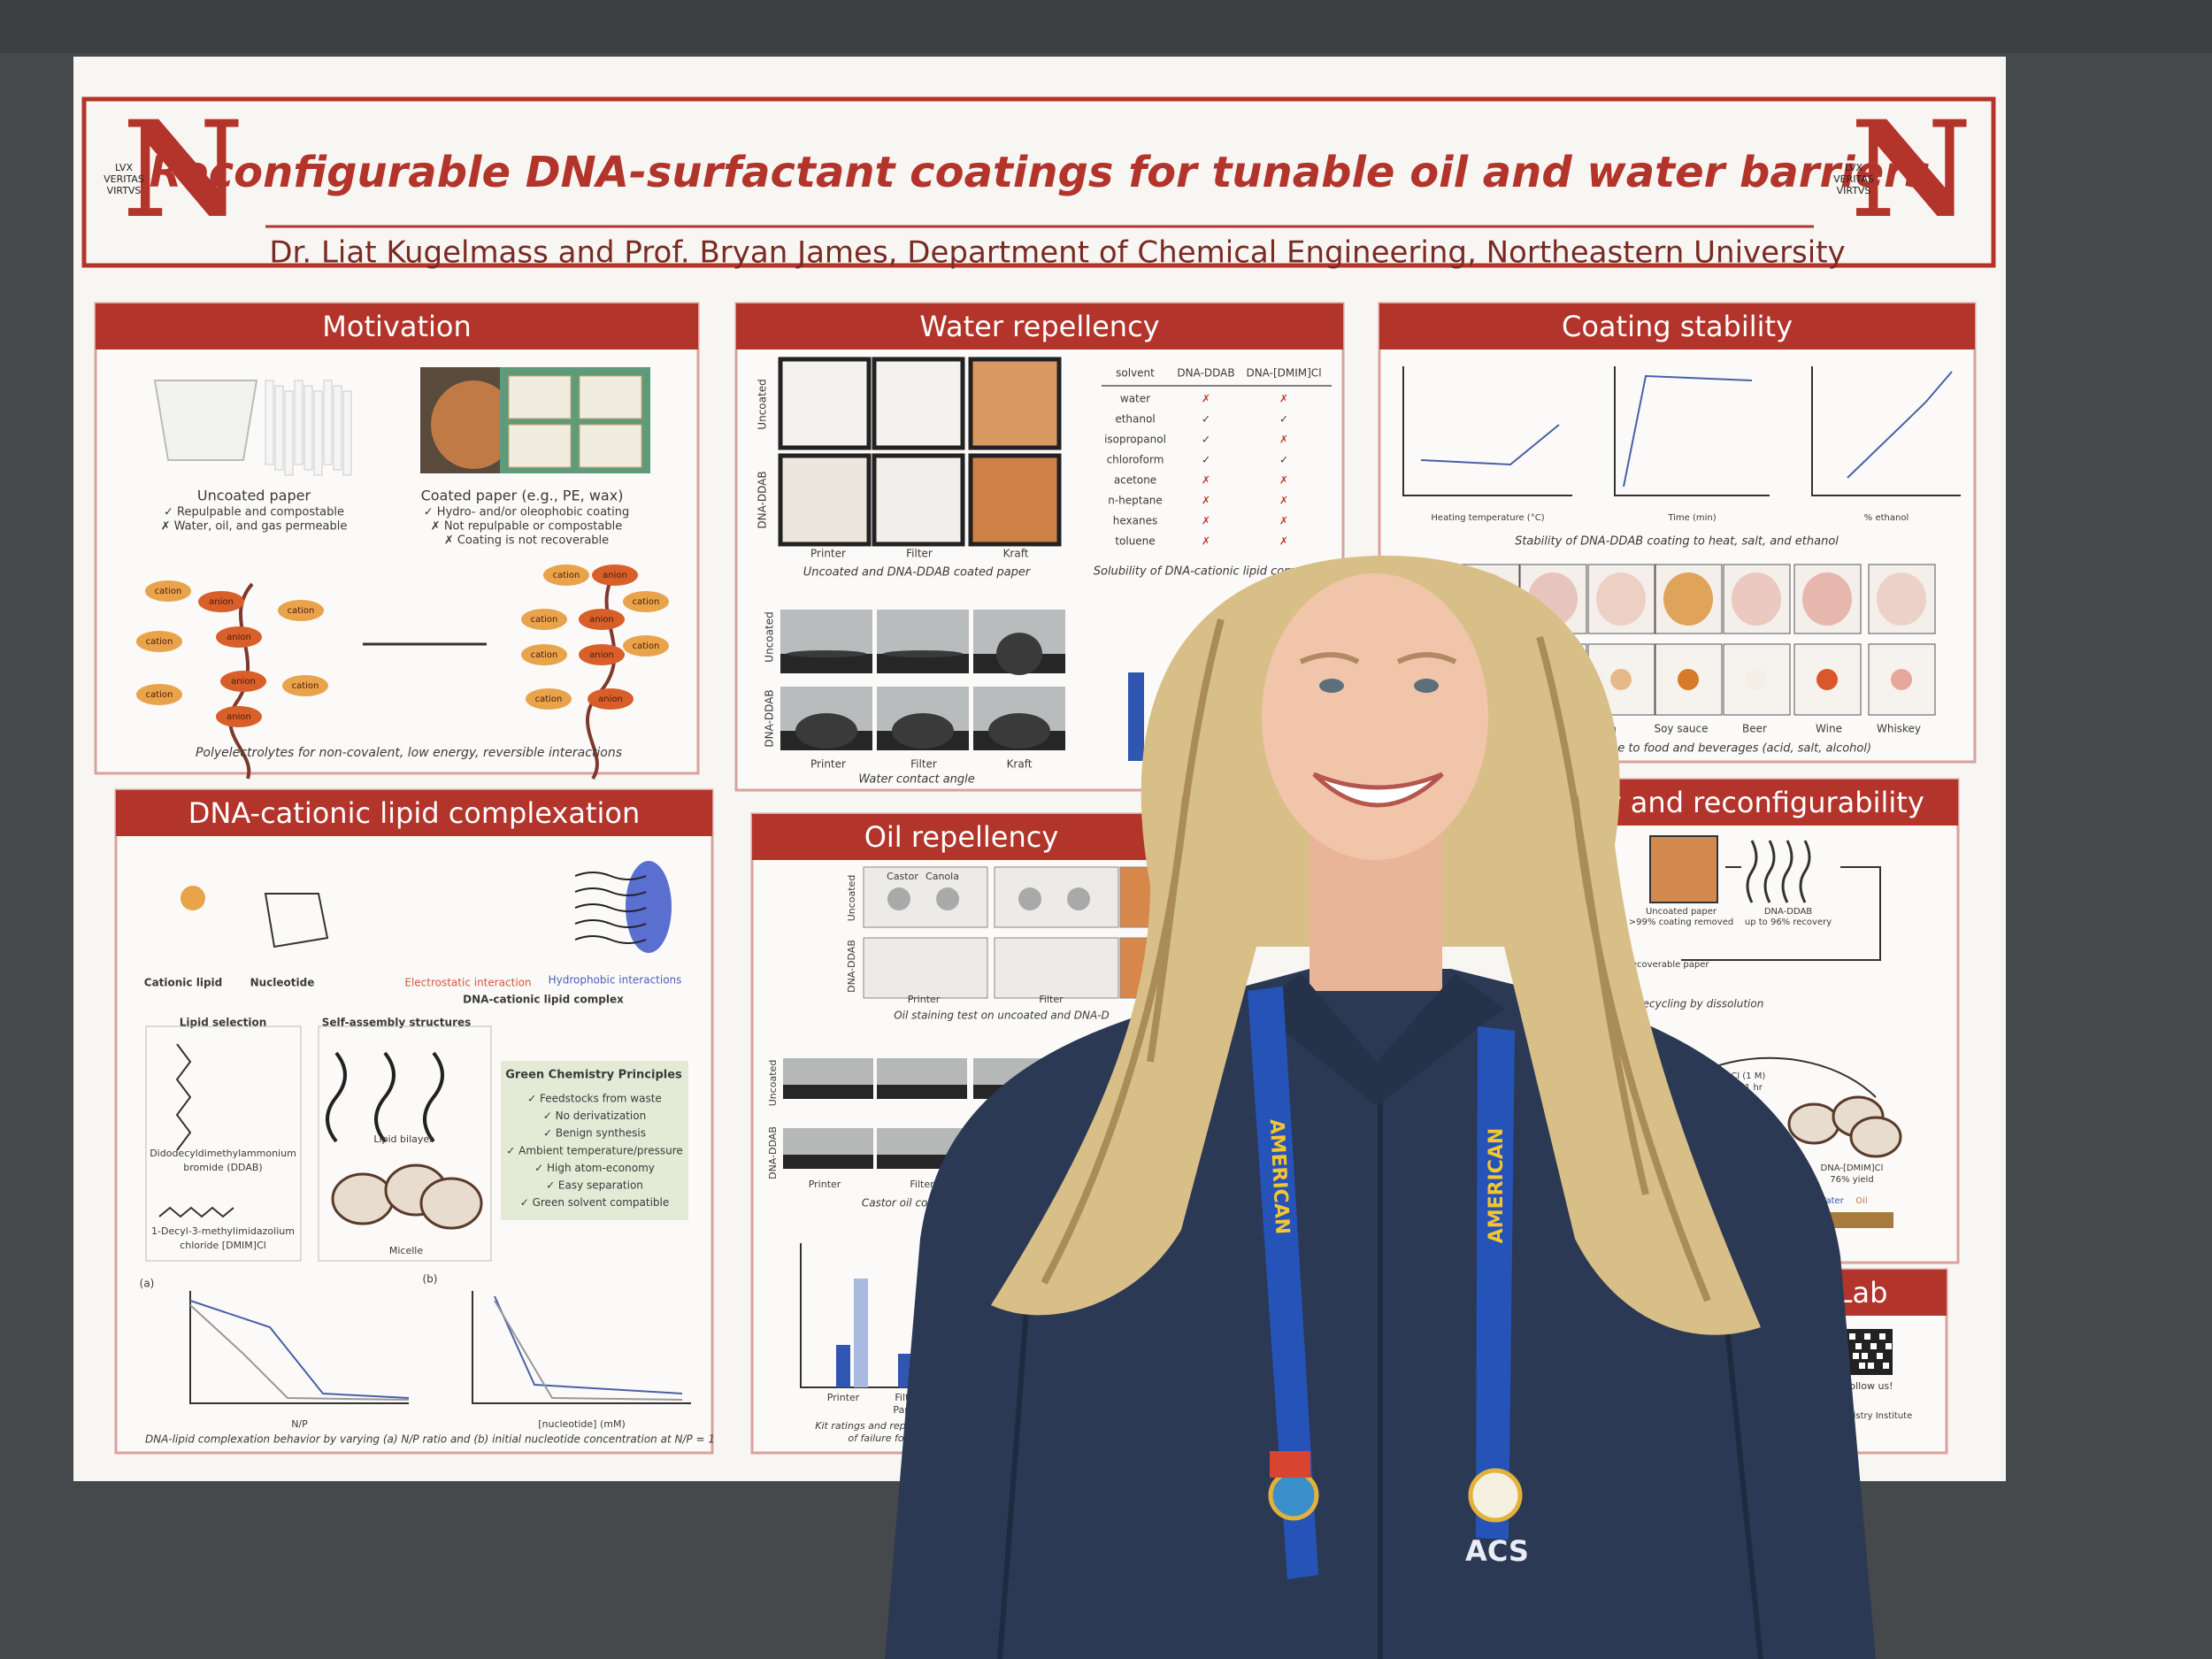 Image resolution: width=2212 pixels, height=1659 pixels. I want to click on list-item: ✓ Hydro- and/or oleophobic coating, so click(526, 512).